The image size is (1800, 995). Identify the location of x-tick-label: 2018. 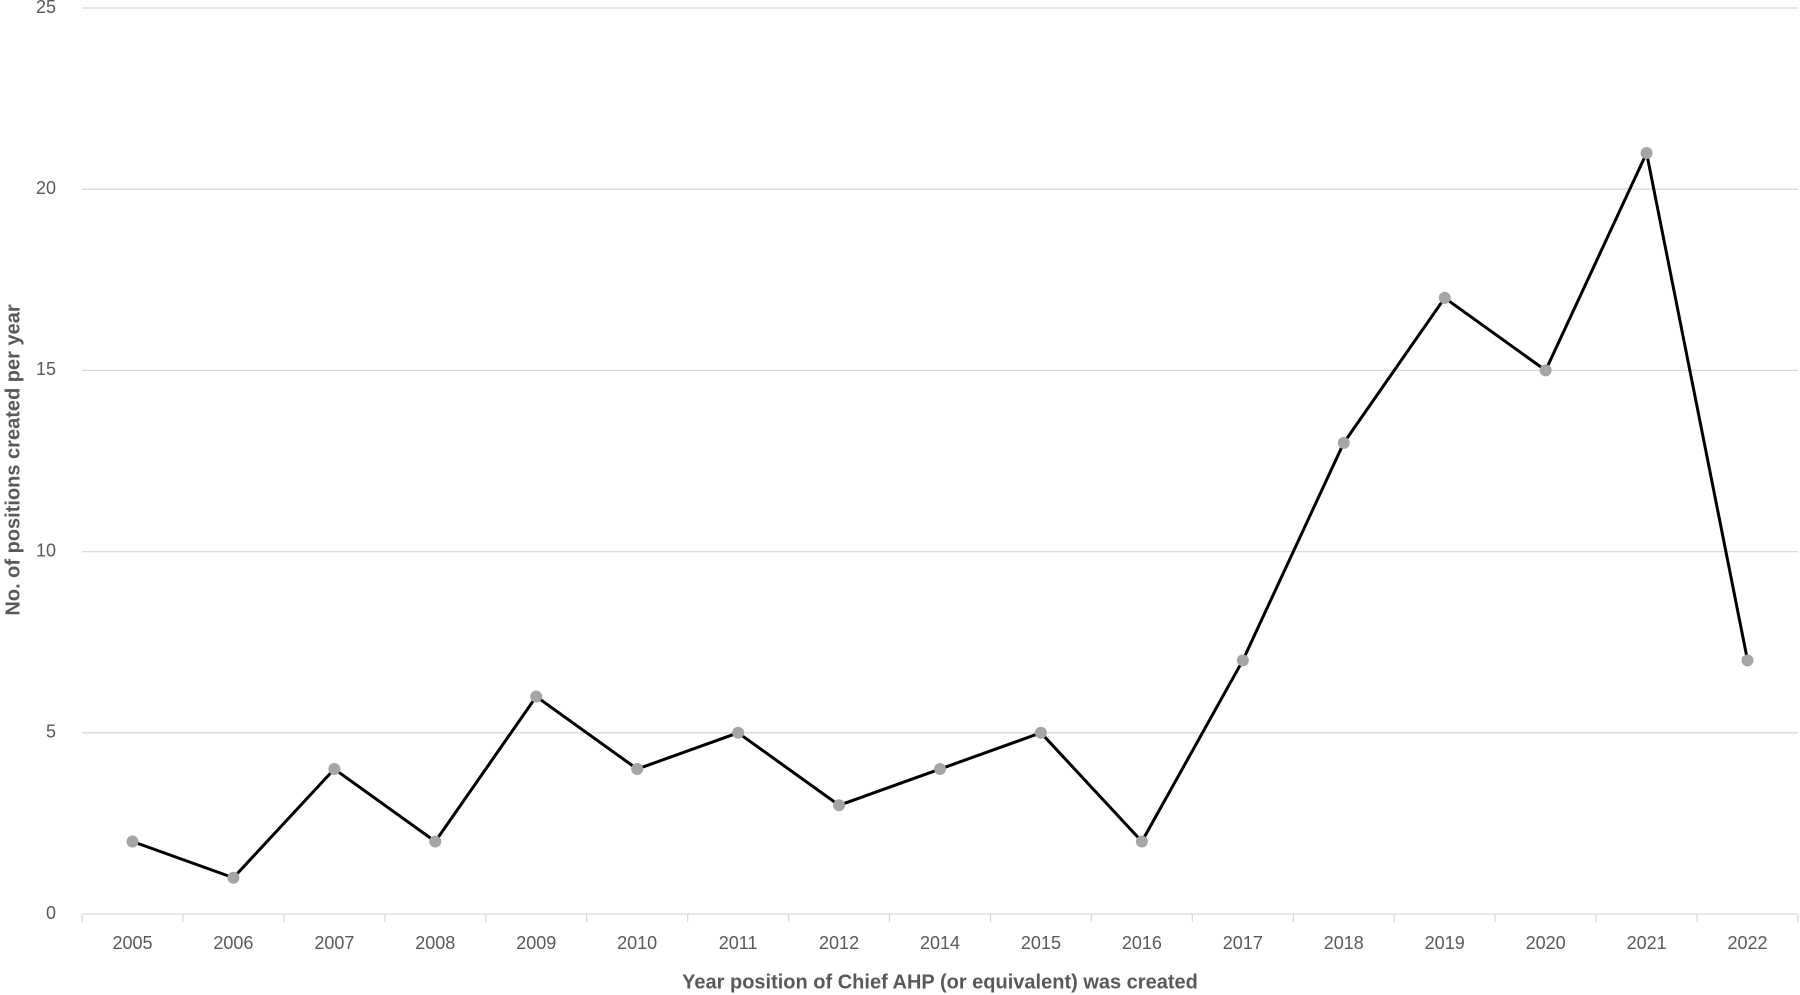
(1344, 943).